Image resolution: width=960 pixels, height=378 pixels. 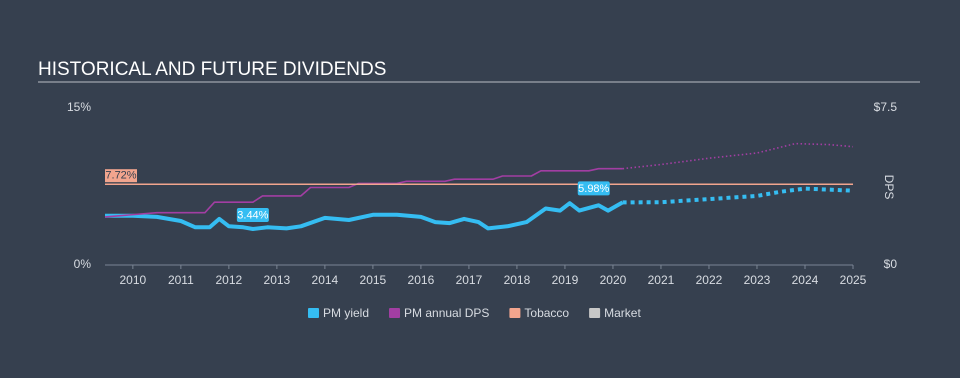 I want to click on annotation-label: 3.44%, so click(x=252, y=215).